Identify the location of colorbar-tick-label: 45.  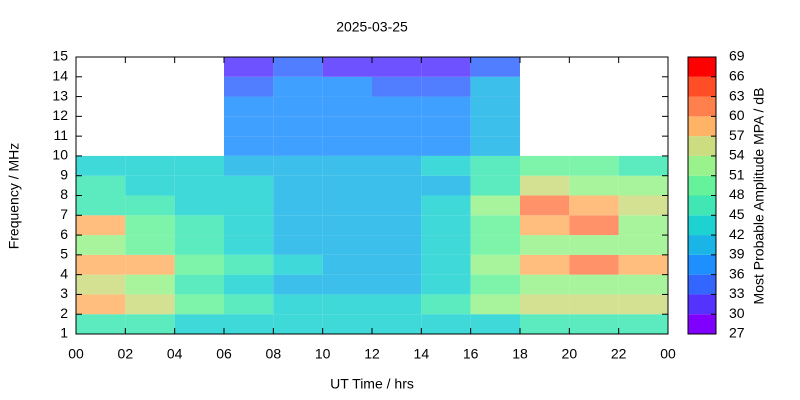
(737, 214).